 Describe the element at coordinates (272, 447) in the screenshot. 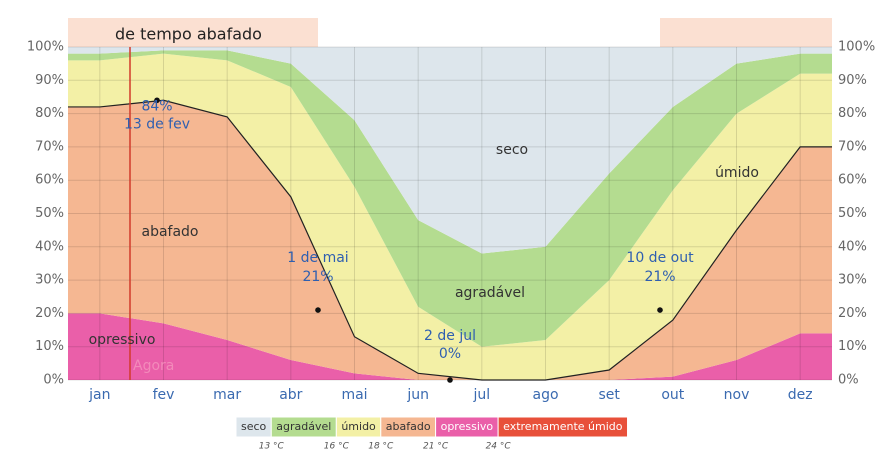

I see `threshold-label: 13 °C` at that location.